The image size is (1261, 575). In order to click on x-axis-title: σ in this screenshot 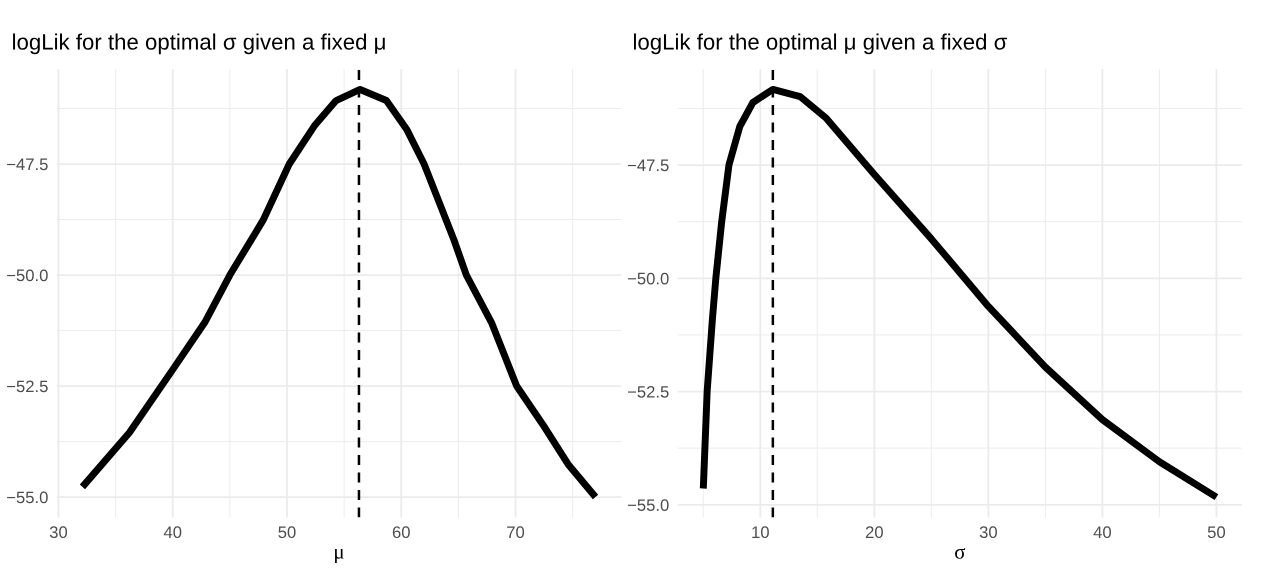, I will do `click(960, 553)`.